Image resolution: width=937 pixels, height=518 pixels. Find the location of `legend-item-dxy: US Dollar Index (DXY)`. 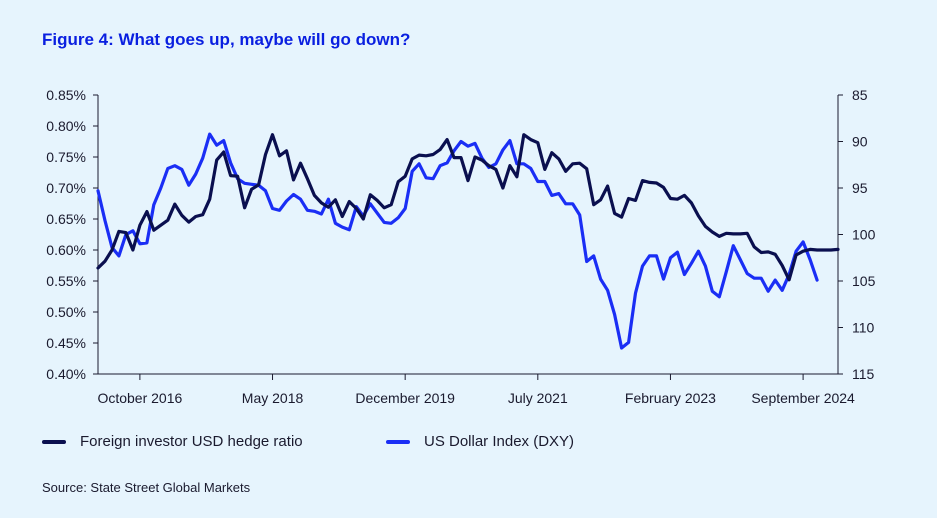

legend-item-dxy: US Dollar Index (DXY) is located at coordinates (480, 441).